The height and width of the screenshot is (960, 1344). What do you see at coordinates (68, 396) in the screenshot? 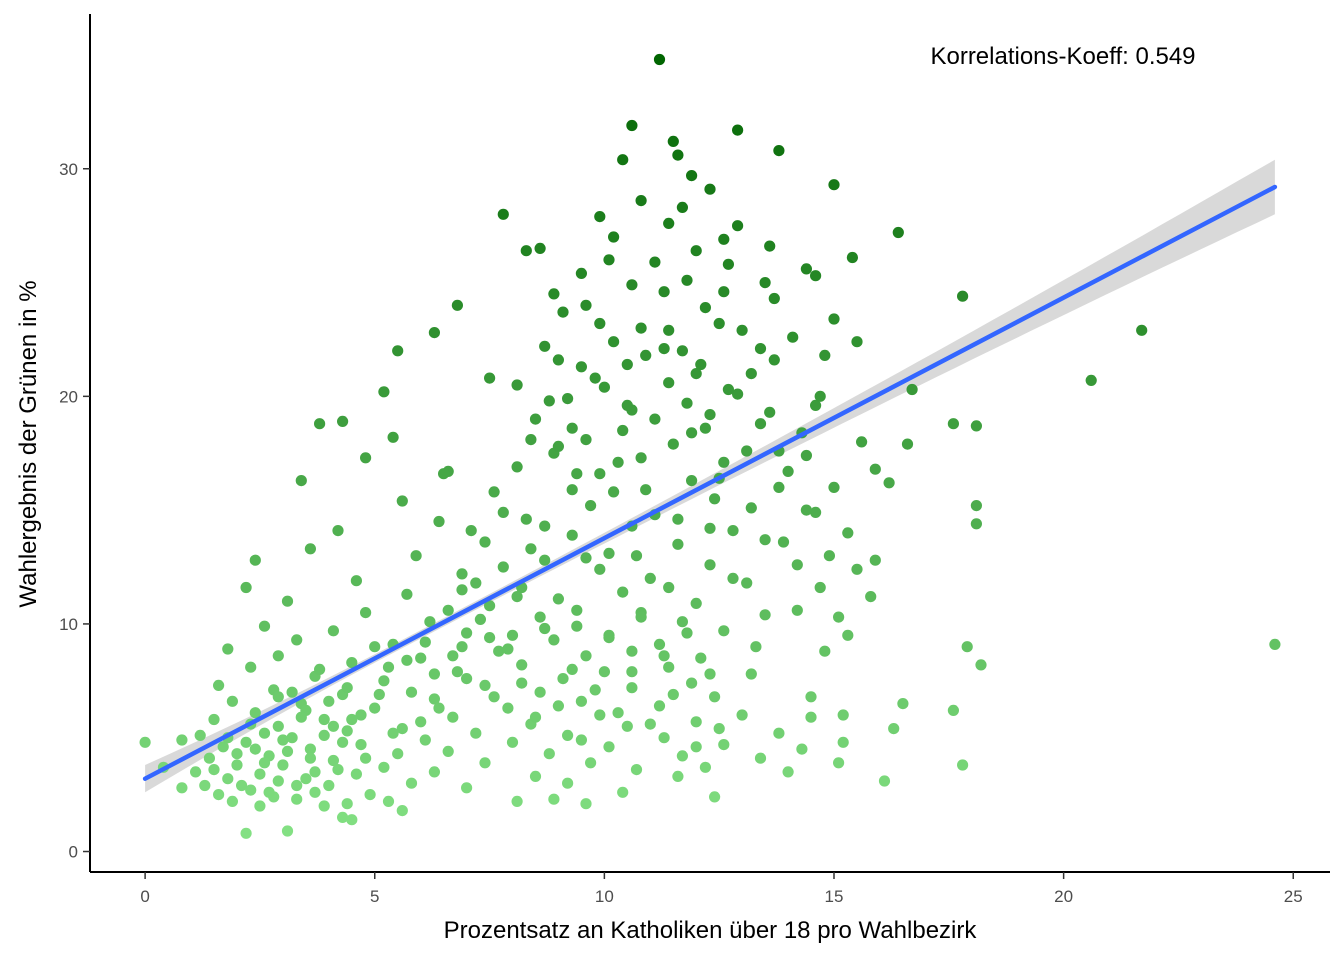
I see `y-tick-label: 20` at bounding box center [68, 396].